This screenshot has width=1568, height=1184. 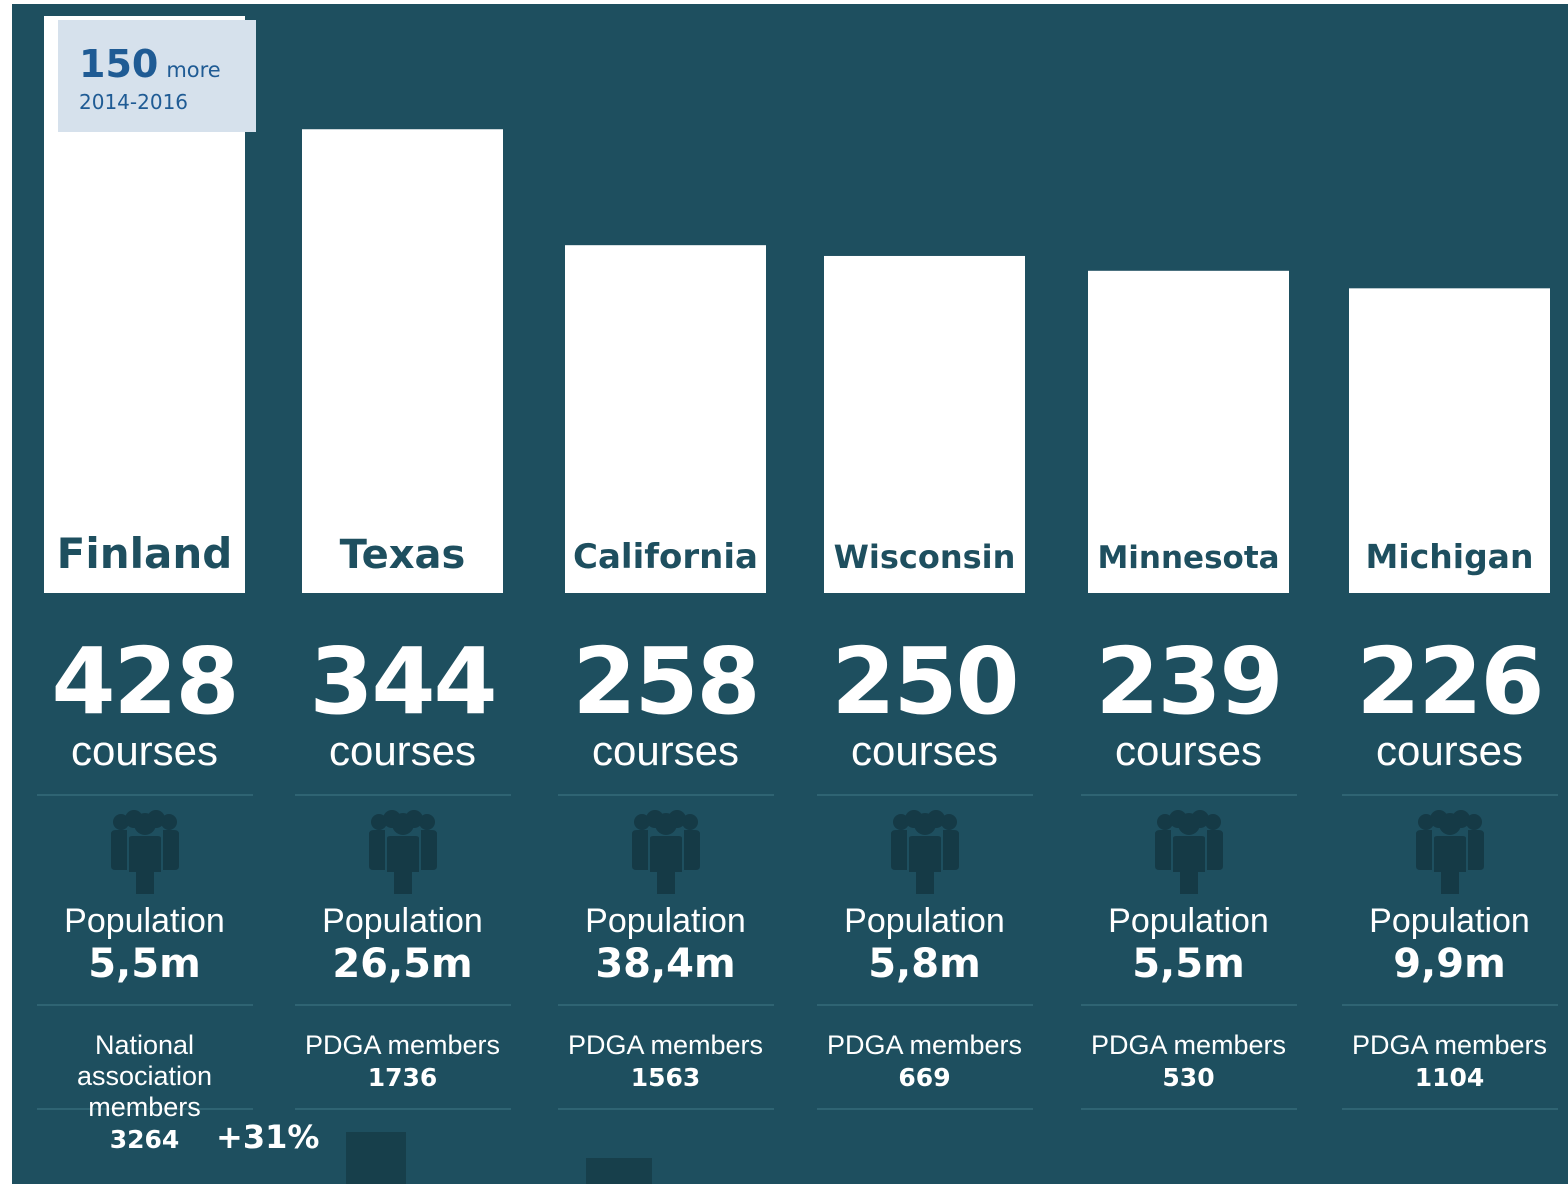 I want to click on population-label-texas: Population, so click(x=402, y=921).